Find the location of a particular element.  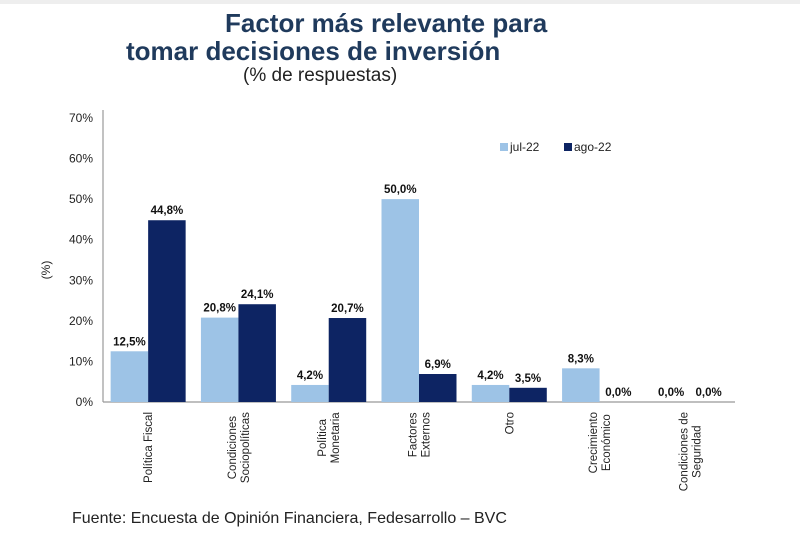

top-border is located at coordinates (400, 2).